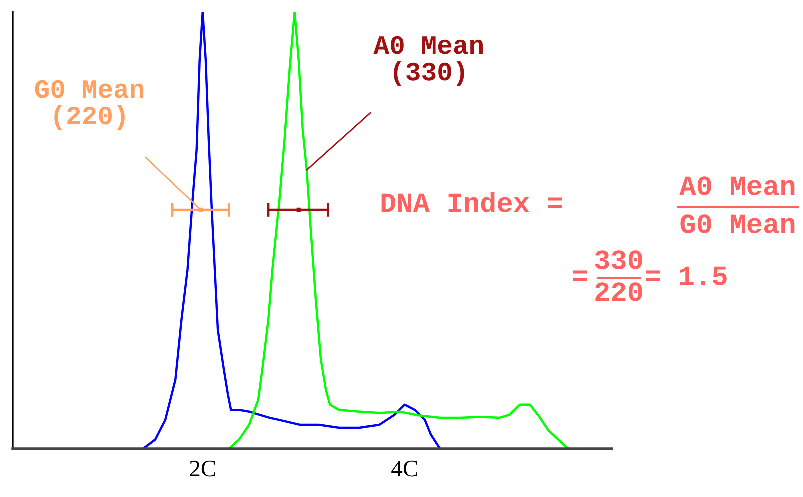 The image size is (803, 497). I want to click on text: = 1.5, so click(686, 276).